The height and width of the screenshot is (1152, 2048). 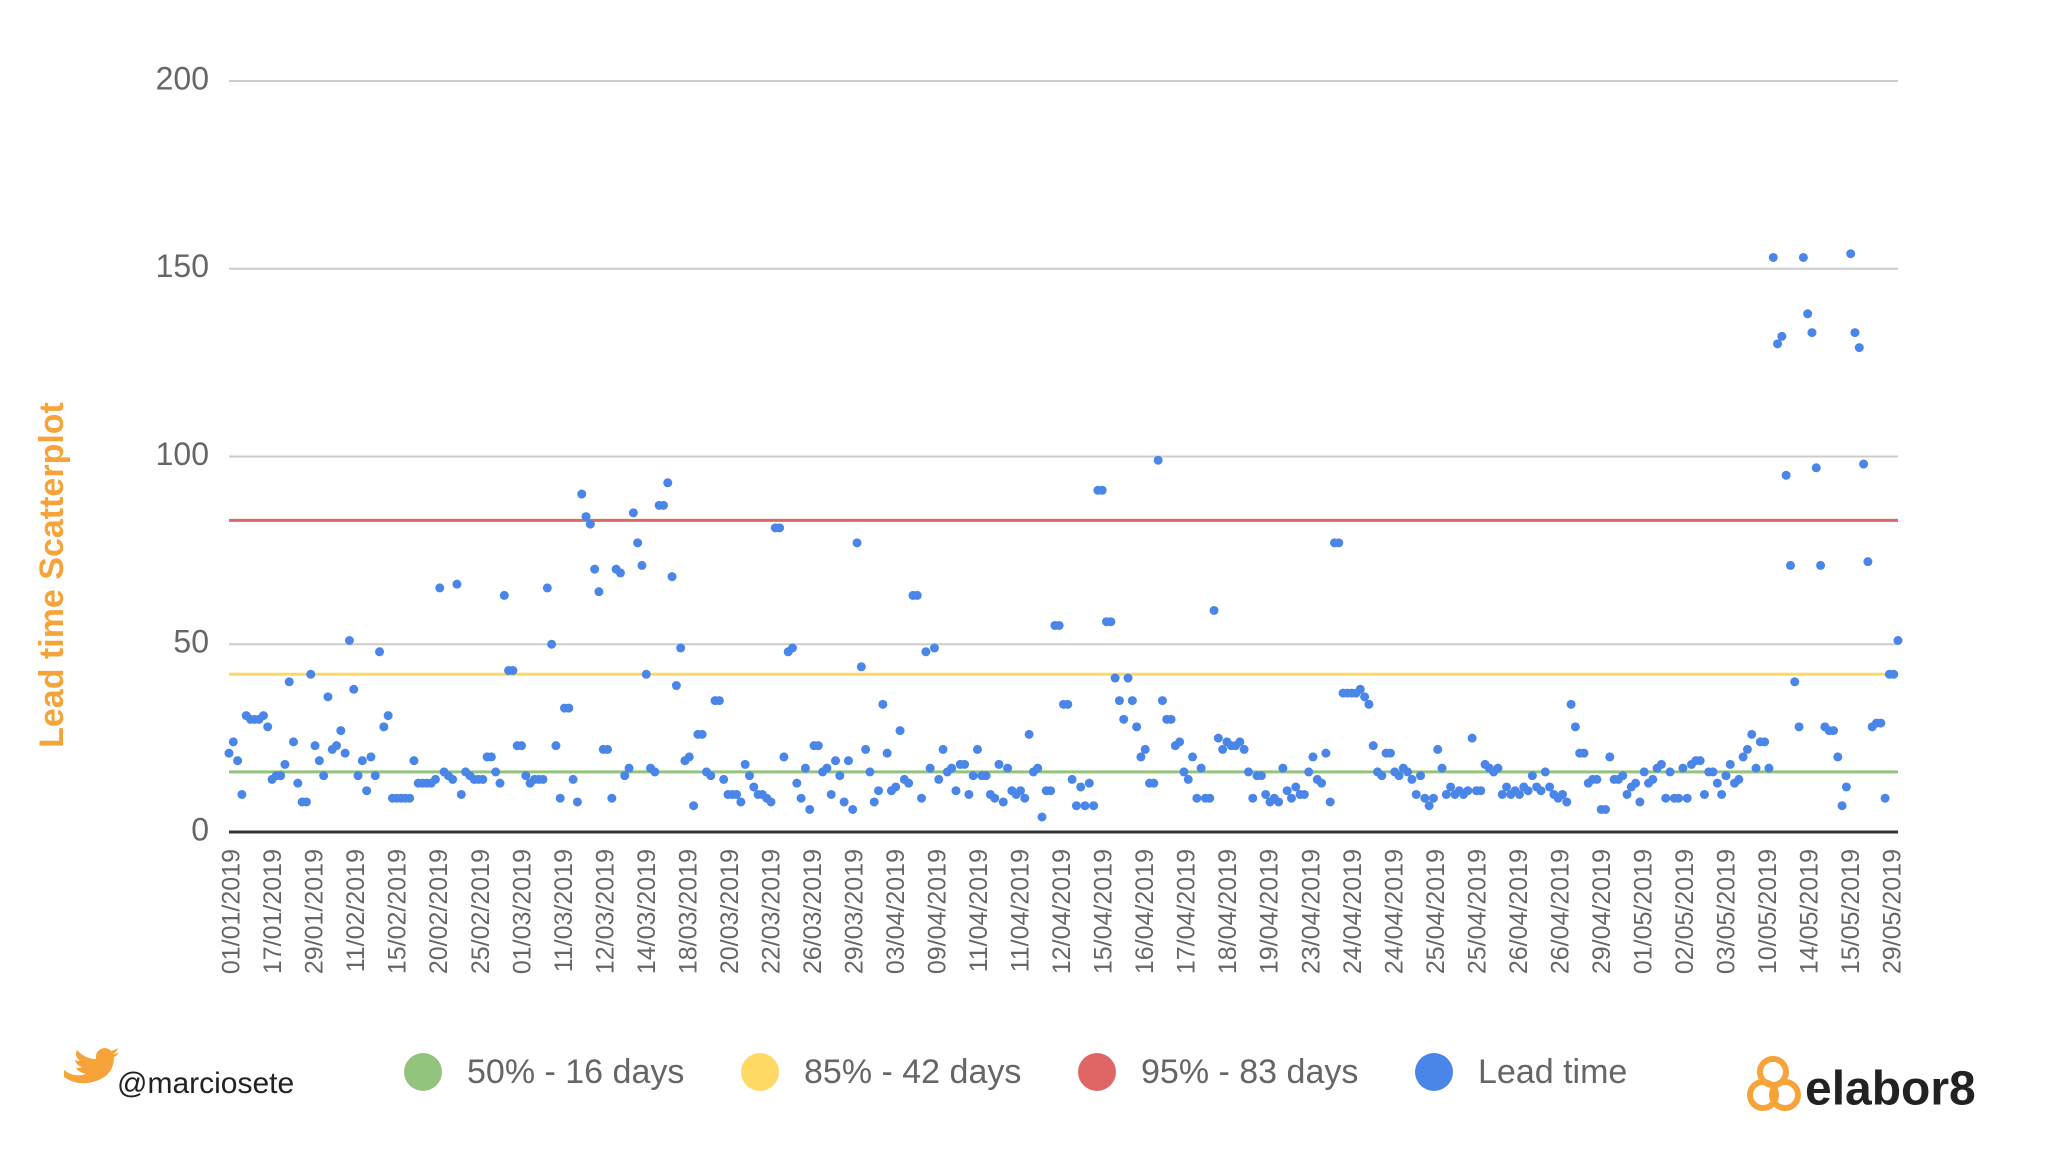 What do you see at coordinates (423, 1072) in the screenshot?
I see `legend-swatch` at bounding box center [423, 1072].